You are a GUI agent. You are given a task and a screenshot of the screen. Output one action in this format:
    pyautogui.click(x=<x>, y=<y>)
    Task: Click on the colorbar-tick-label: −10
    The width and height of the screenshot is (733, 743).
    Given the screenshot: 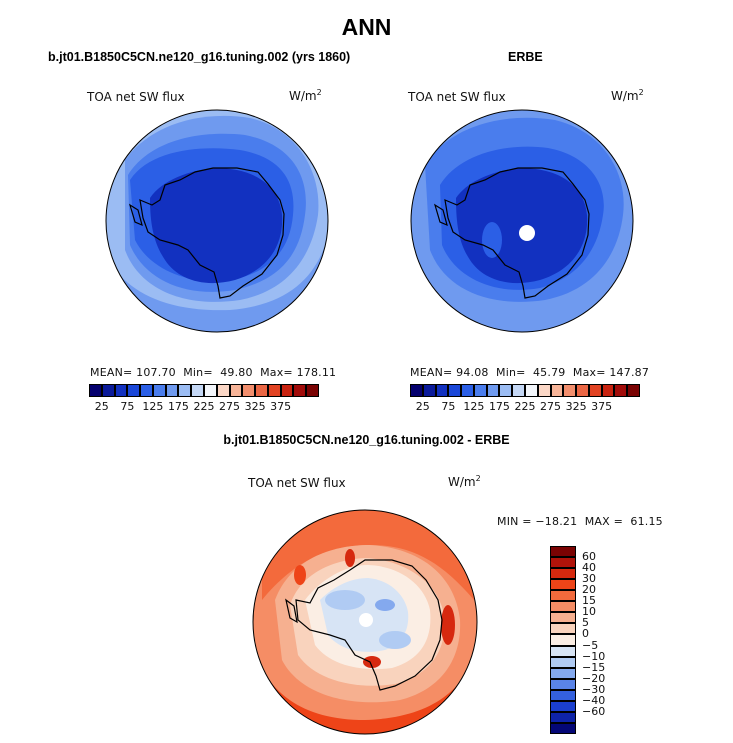 What is the action you would take?
    pyautogui.click(x=594, y=656)
    